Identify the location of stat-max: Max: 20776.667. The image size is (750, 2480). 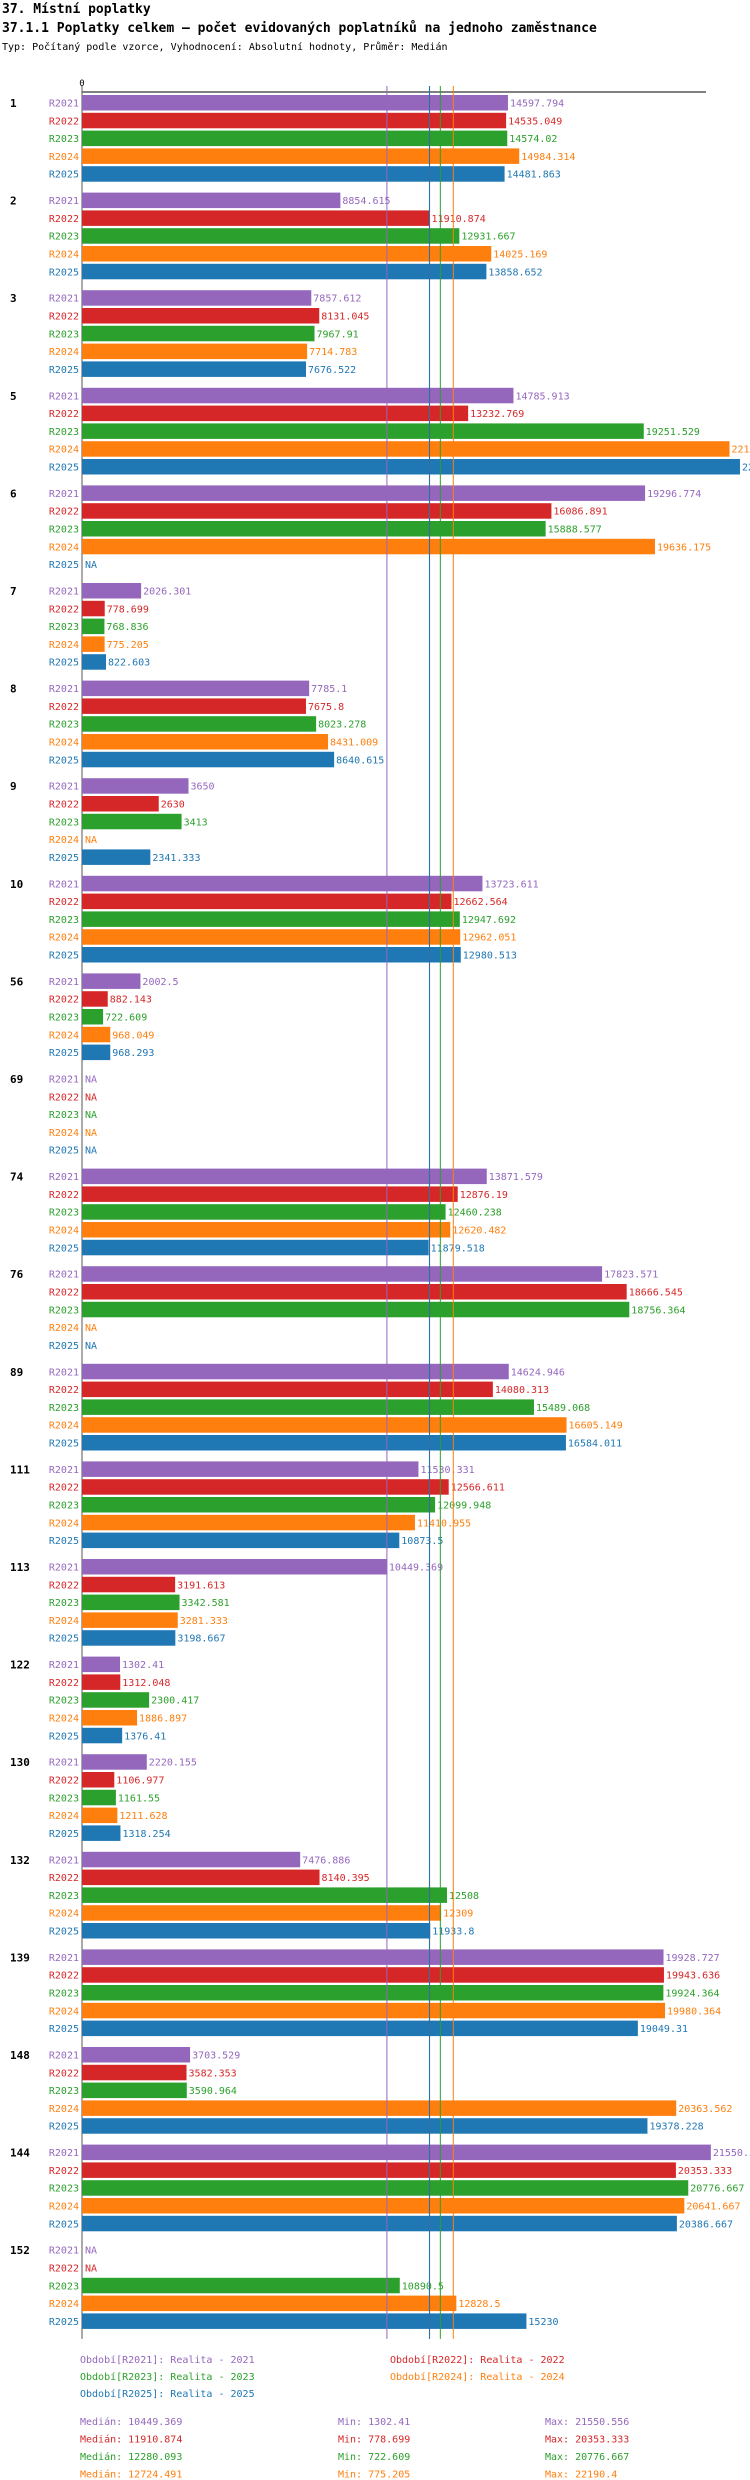
(587, 2457).